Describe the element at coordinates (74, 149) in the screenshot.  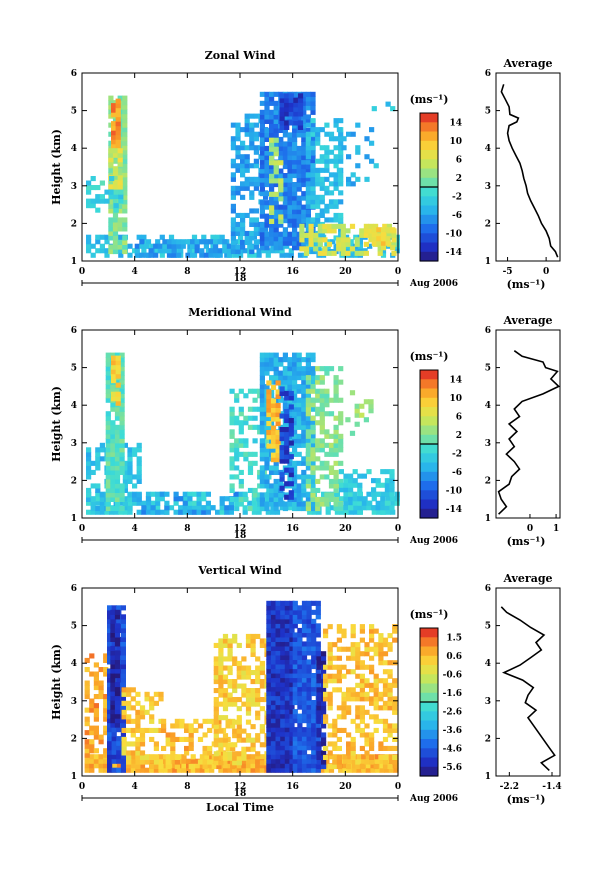
I see `y-tick-label: 4` at that location.